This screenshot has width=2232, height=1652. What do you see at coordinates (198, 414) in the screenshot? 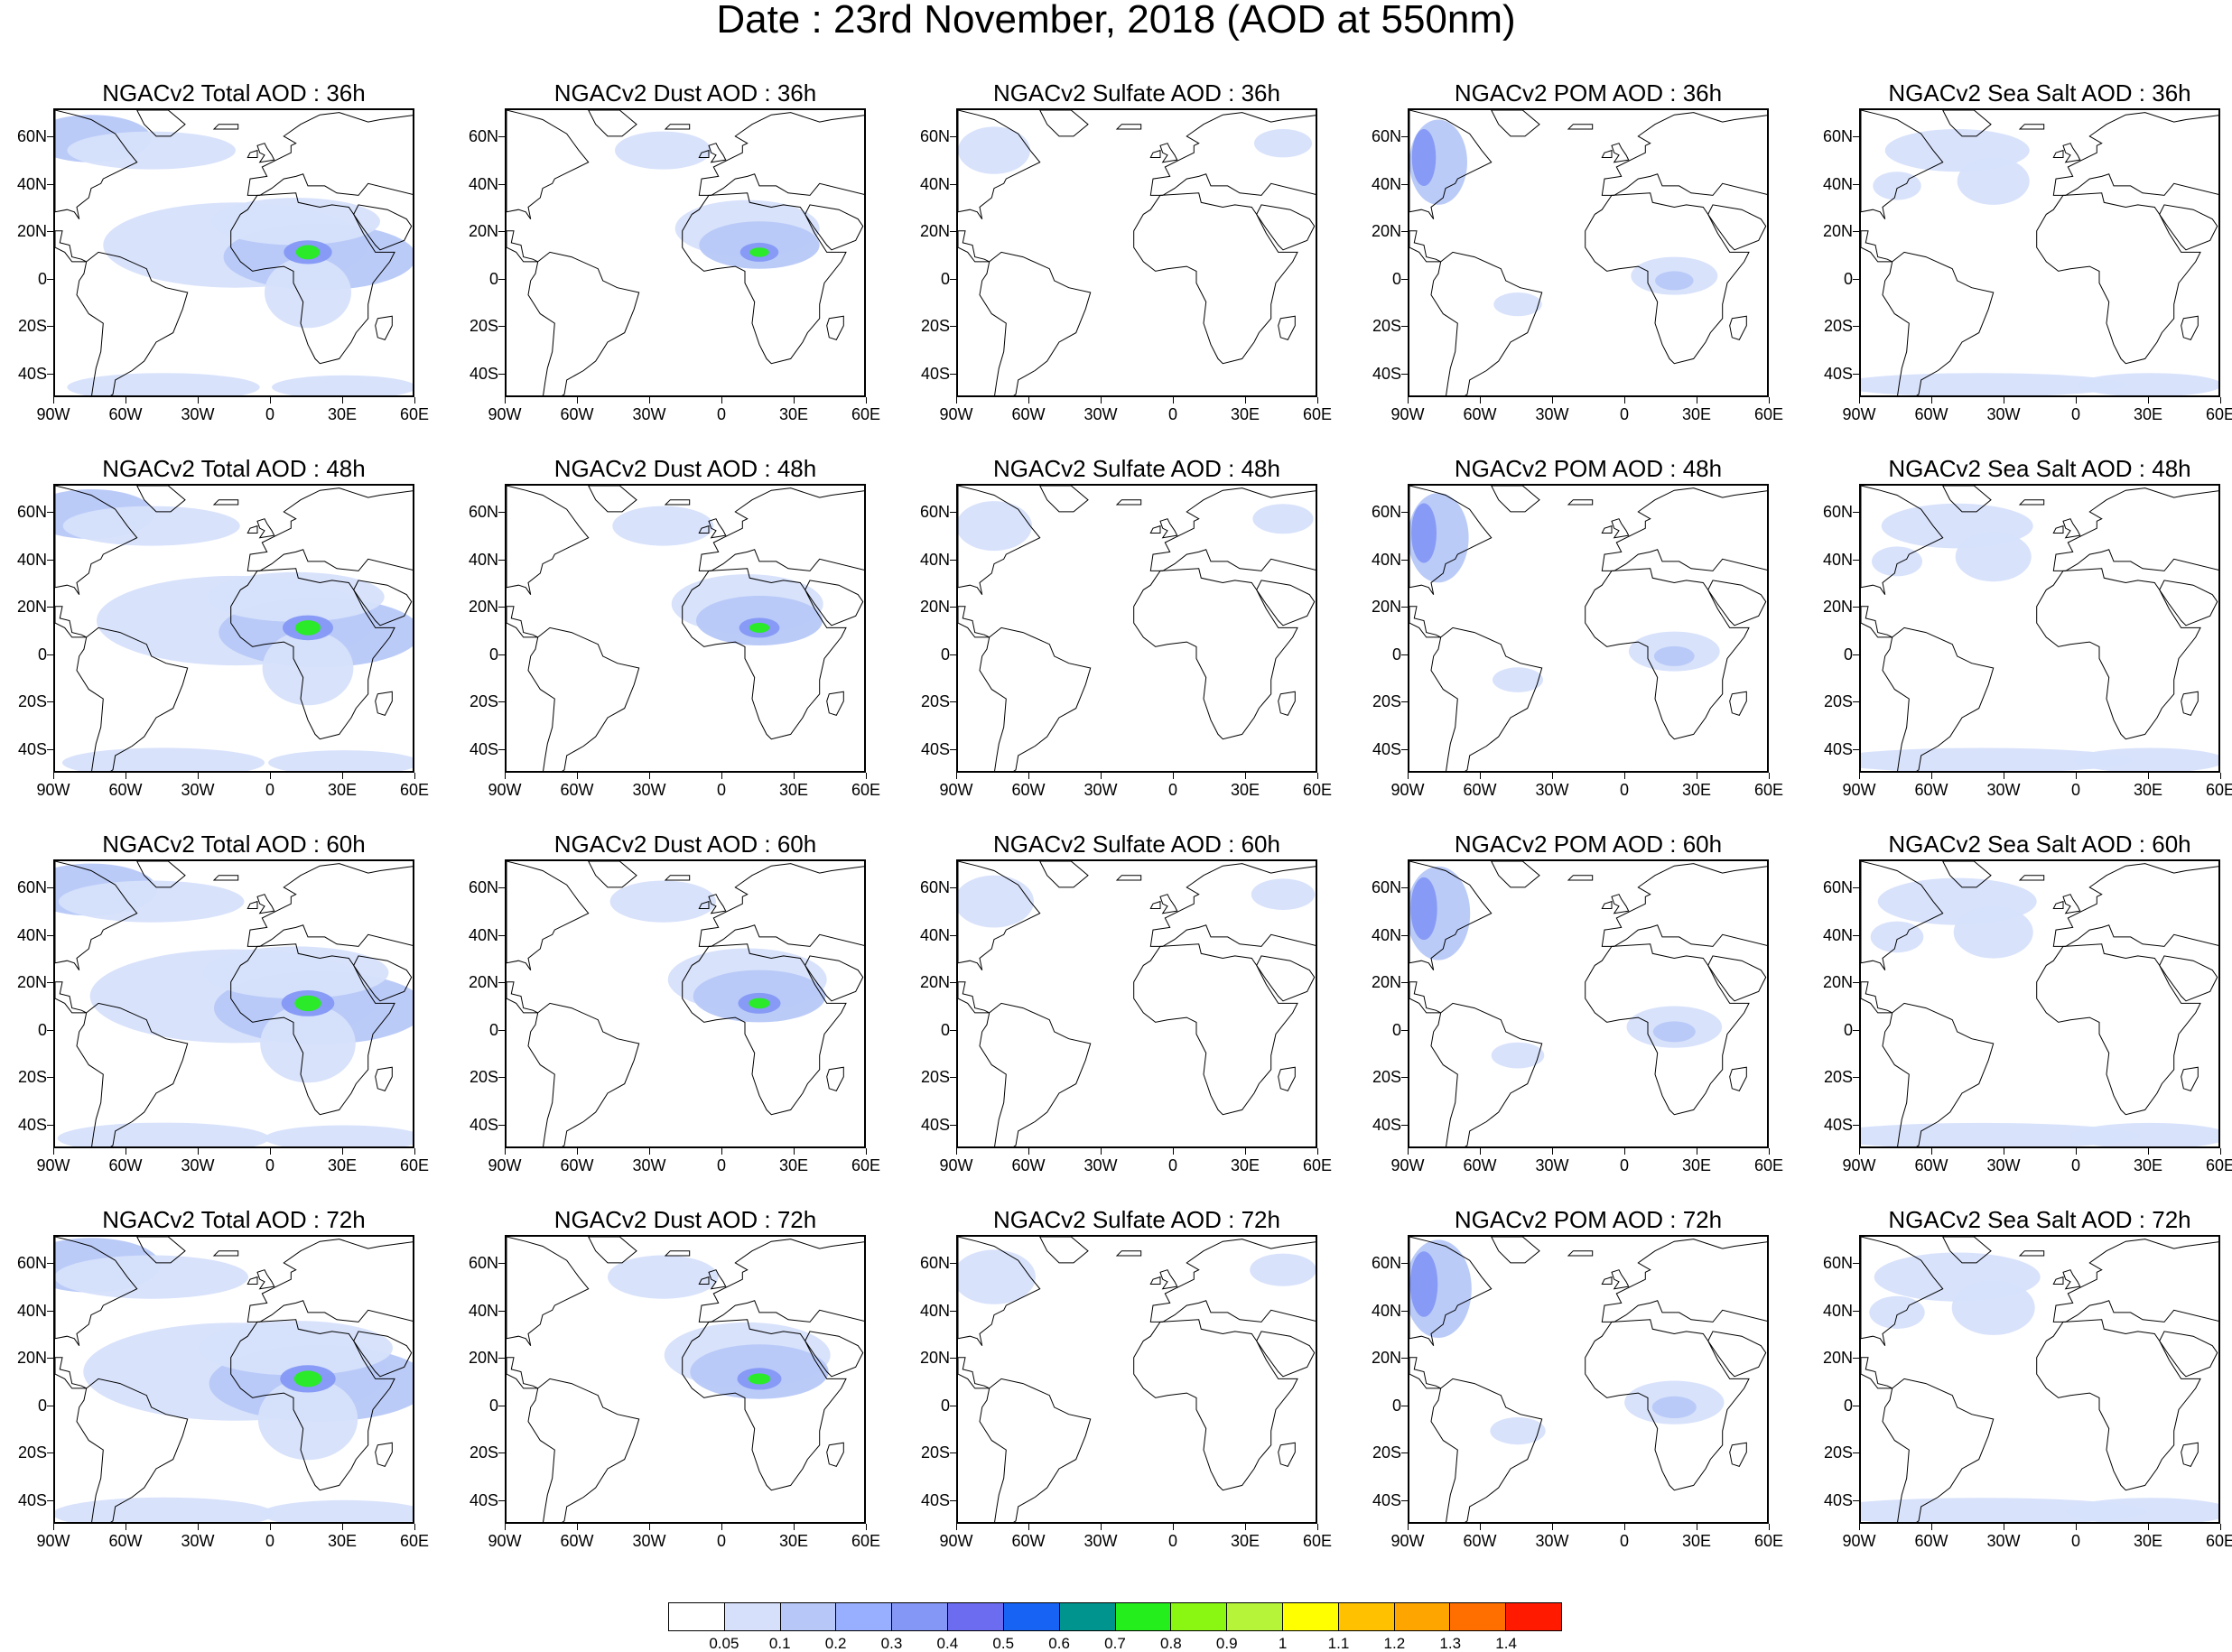
I see `lon-label: 30W` at bounding box center [198, 414].